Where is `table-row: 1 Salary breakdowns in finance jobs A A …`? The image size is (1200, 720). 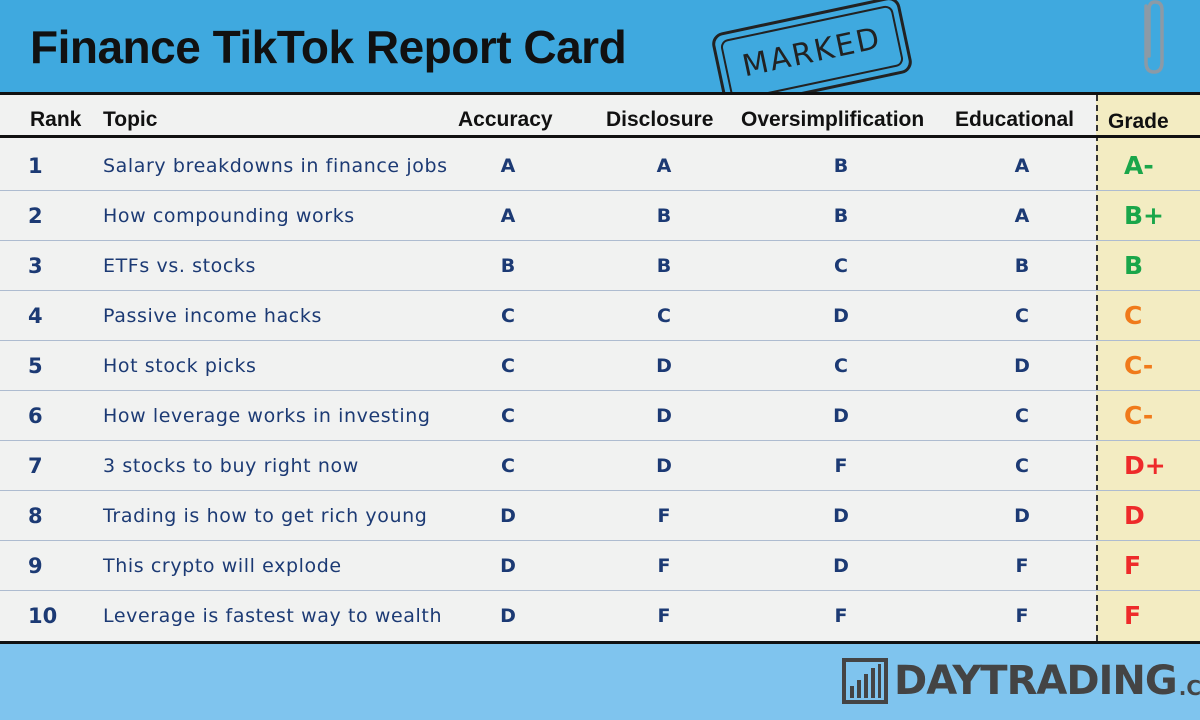 table-row: 1 Salary breakdowns in finance jobs A A … is located at coordinates (600, 166).